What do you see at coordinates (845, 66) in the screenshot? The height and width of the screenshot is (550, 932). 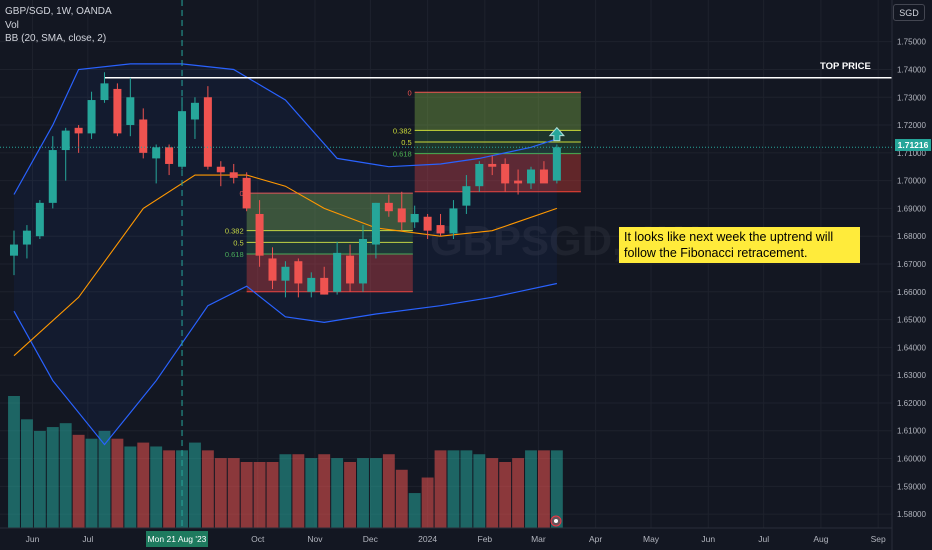 I see `top-price-label: TOP PRICE` at bounding box center [845, 66].